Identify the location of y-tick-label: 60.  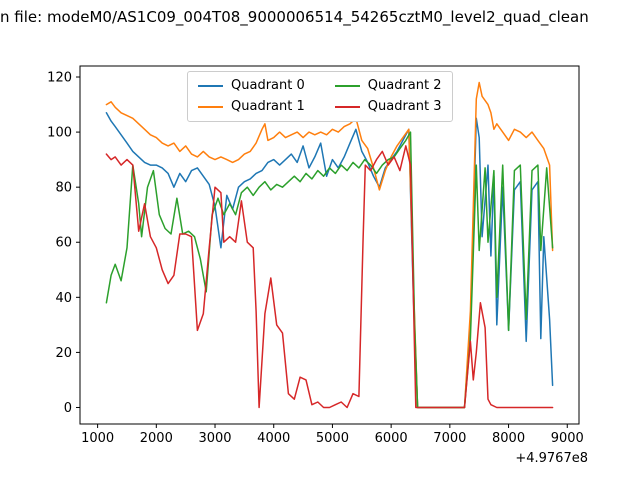
(63, 243).